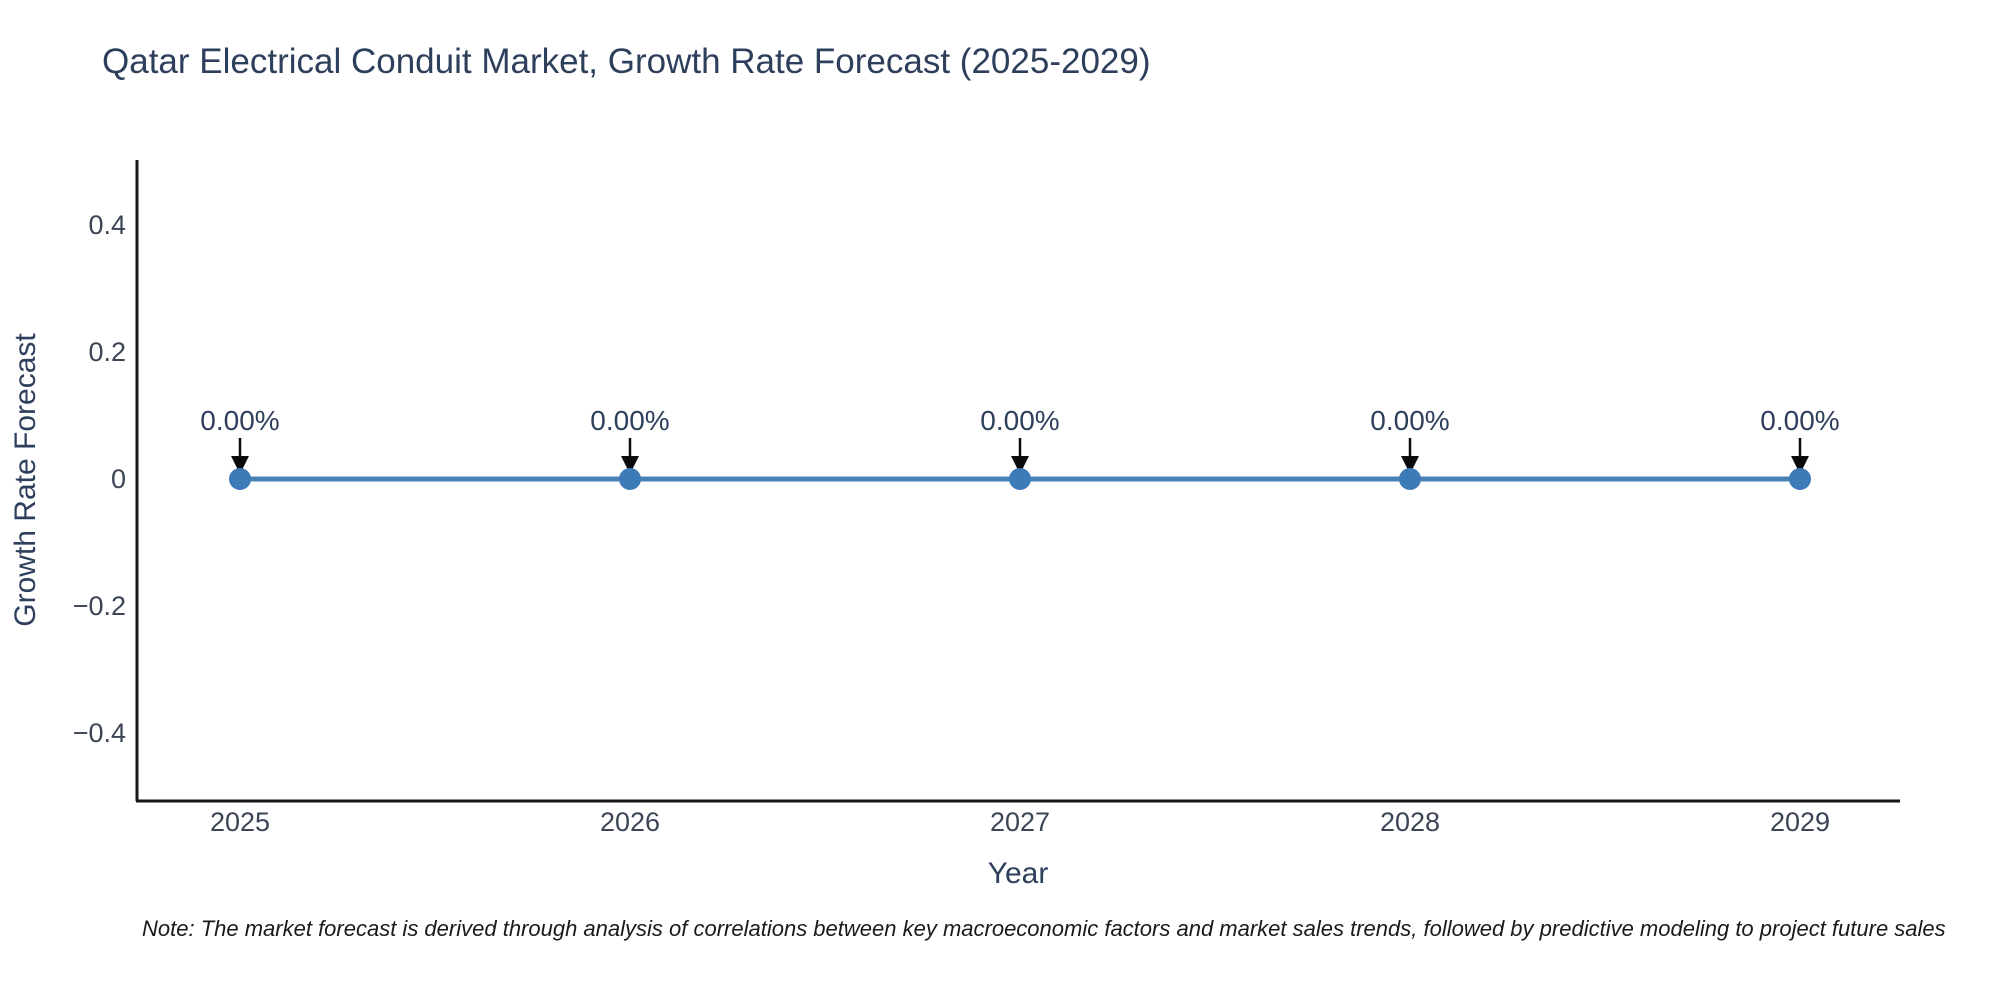 This screenshot has width=2000, height=1000. What do you see at coordinates (1800, 822) in the screenshot?
I see `x-tick-label: 2029` at bounding box center [1800, 822].